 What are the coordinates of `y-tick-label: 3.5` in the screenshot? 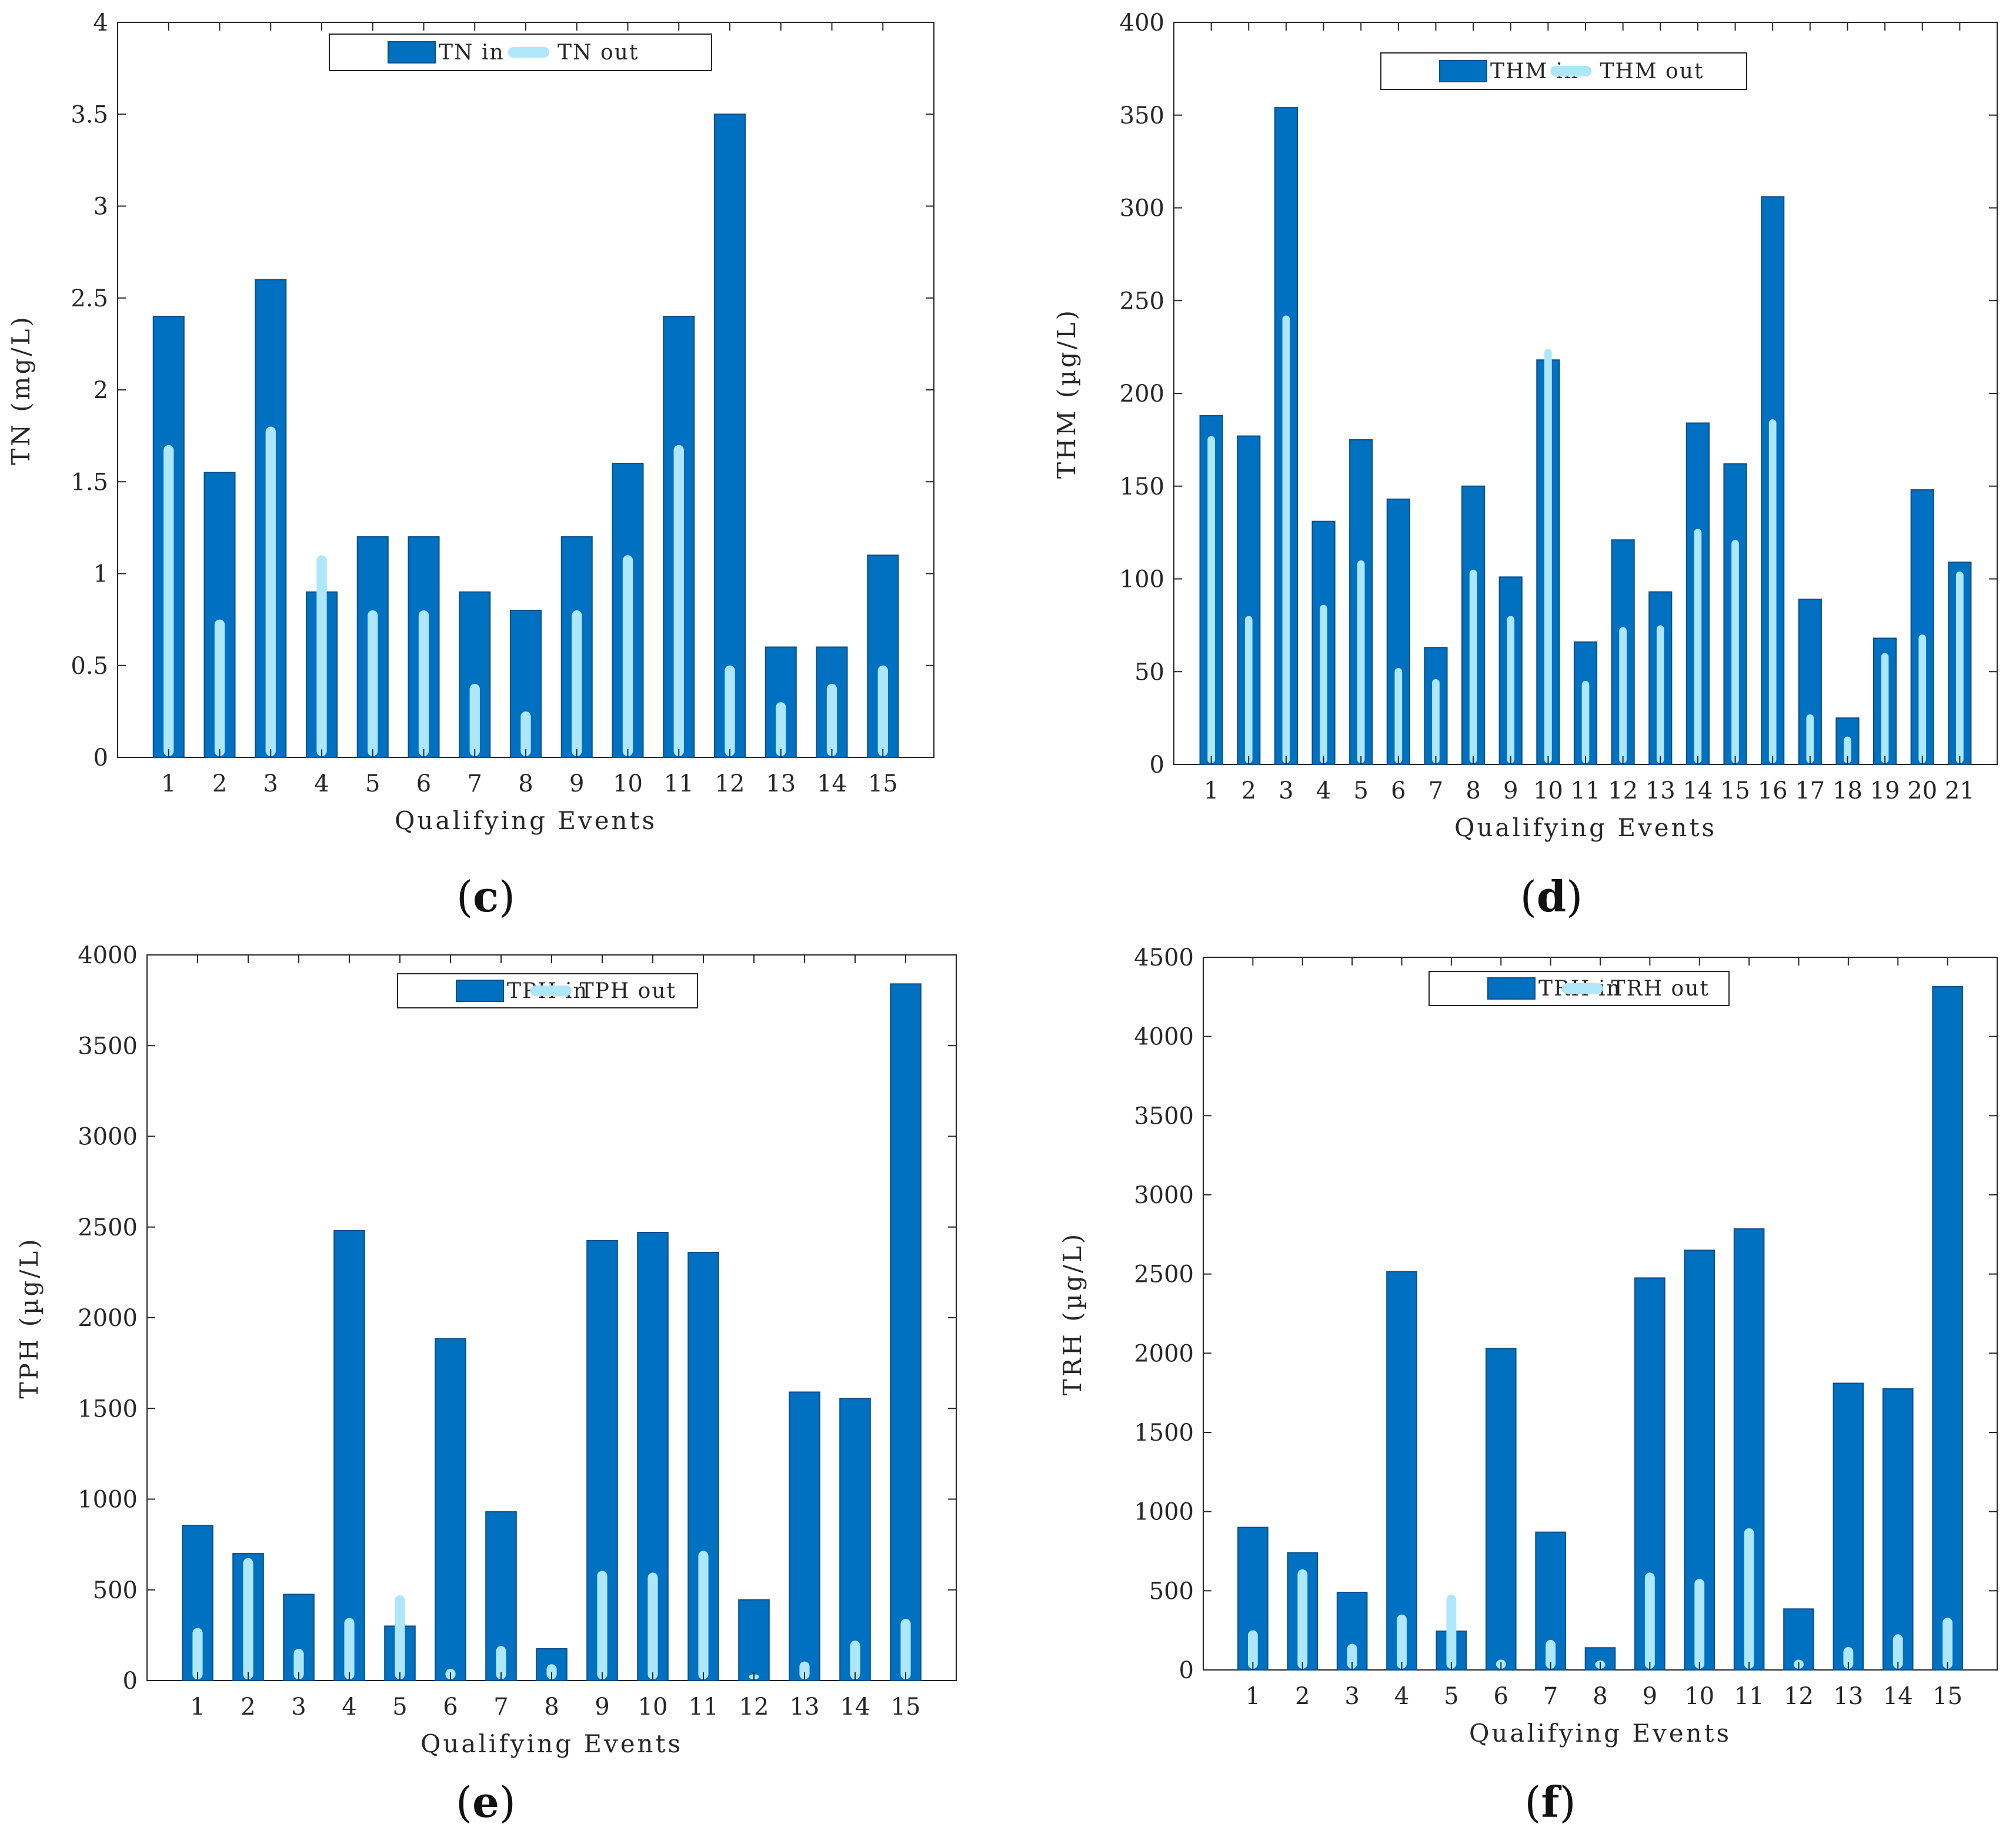 It's located at (89, 114).